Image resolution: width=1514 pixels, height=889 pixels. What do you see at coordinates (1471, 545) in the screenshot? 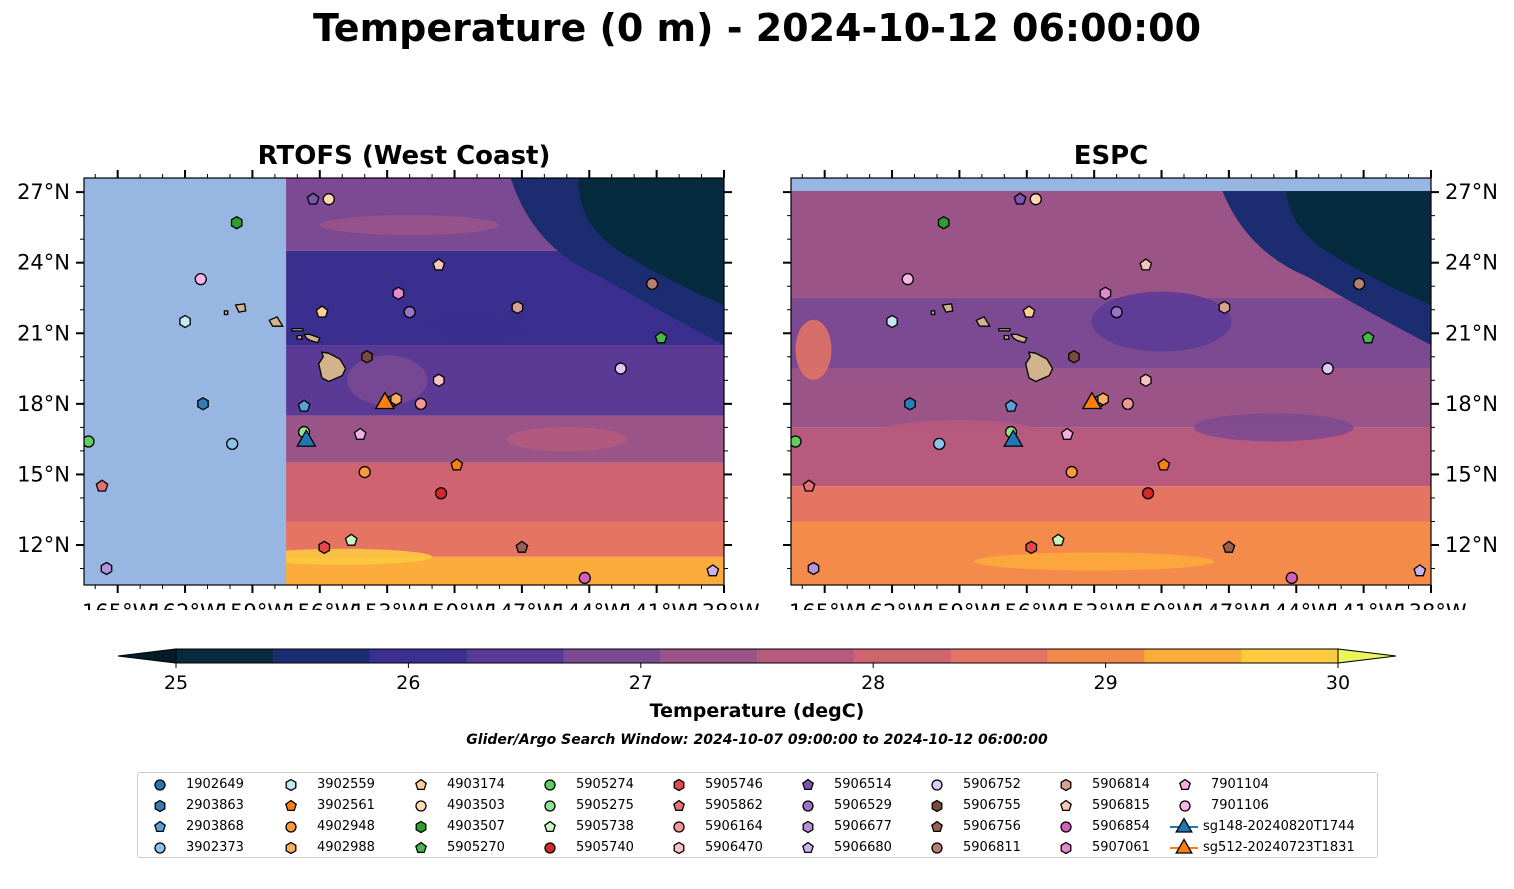
I see `lat-tick-label: 12°N` at bounding box center [1471, 545].